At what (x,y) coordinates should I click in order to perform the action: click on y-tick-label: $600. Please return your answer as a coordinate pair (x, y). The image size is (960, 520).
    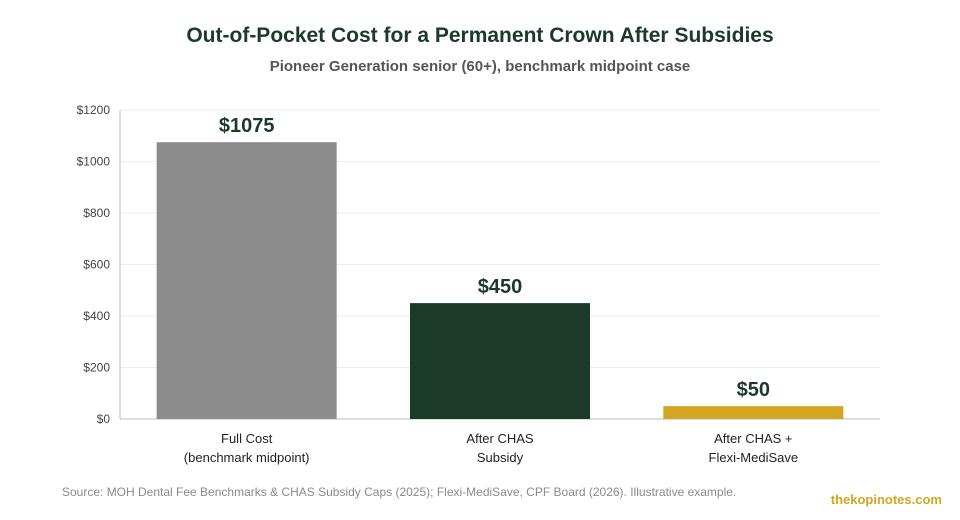
    Looking at the image, I should click on (96, 265).